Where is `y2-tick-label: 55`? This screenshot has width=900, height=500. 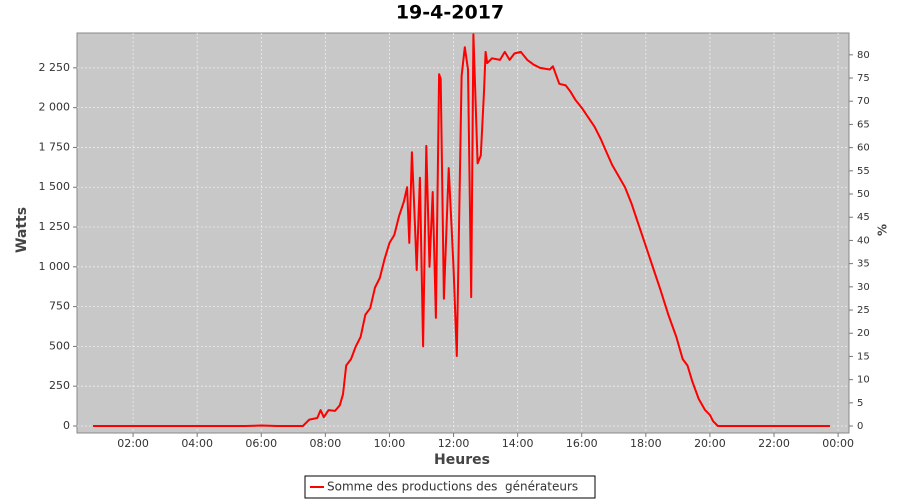
y2-tick-label: 55 is located at coordinates (863, 171).